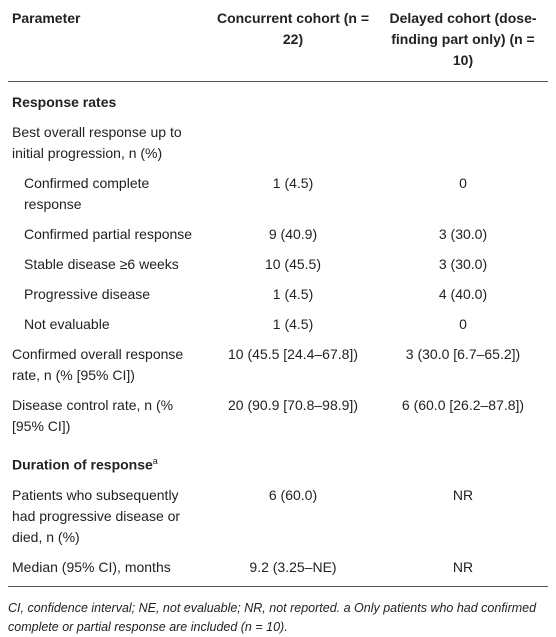 Image resolution: width=556 pixels, height=637 pixels. What do you see at coordinates (155, 461) in the screenshot?
I see `footnote-marker: a` at bounding box center [155, 461].